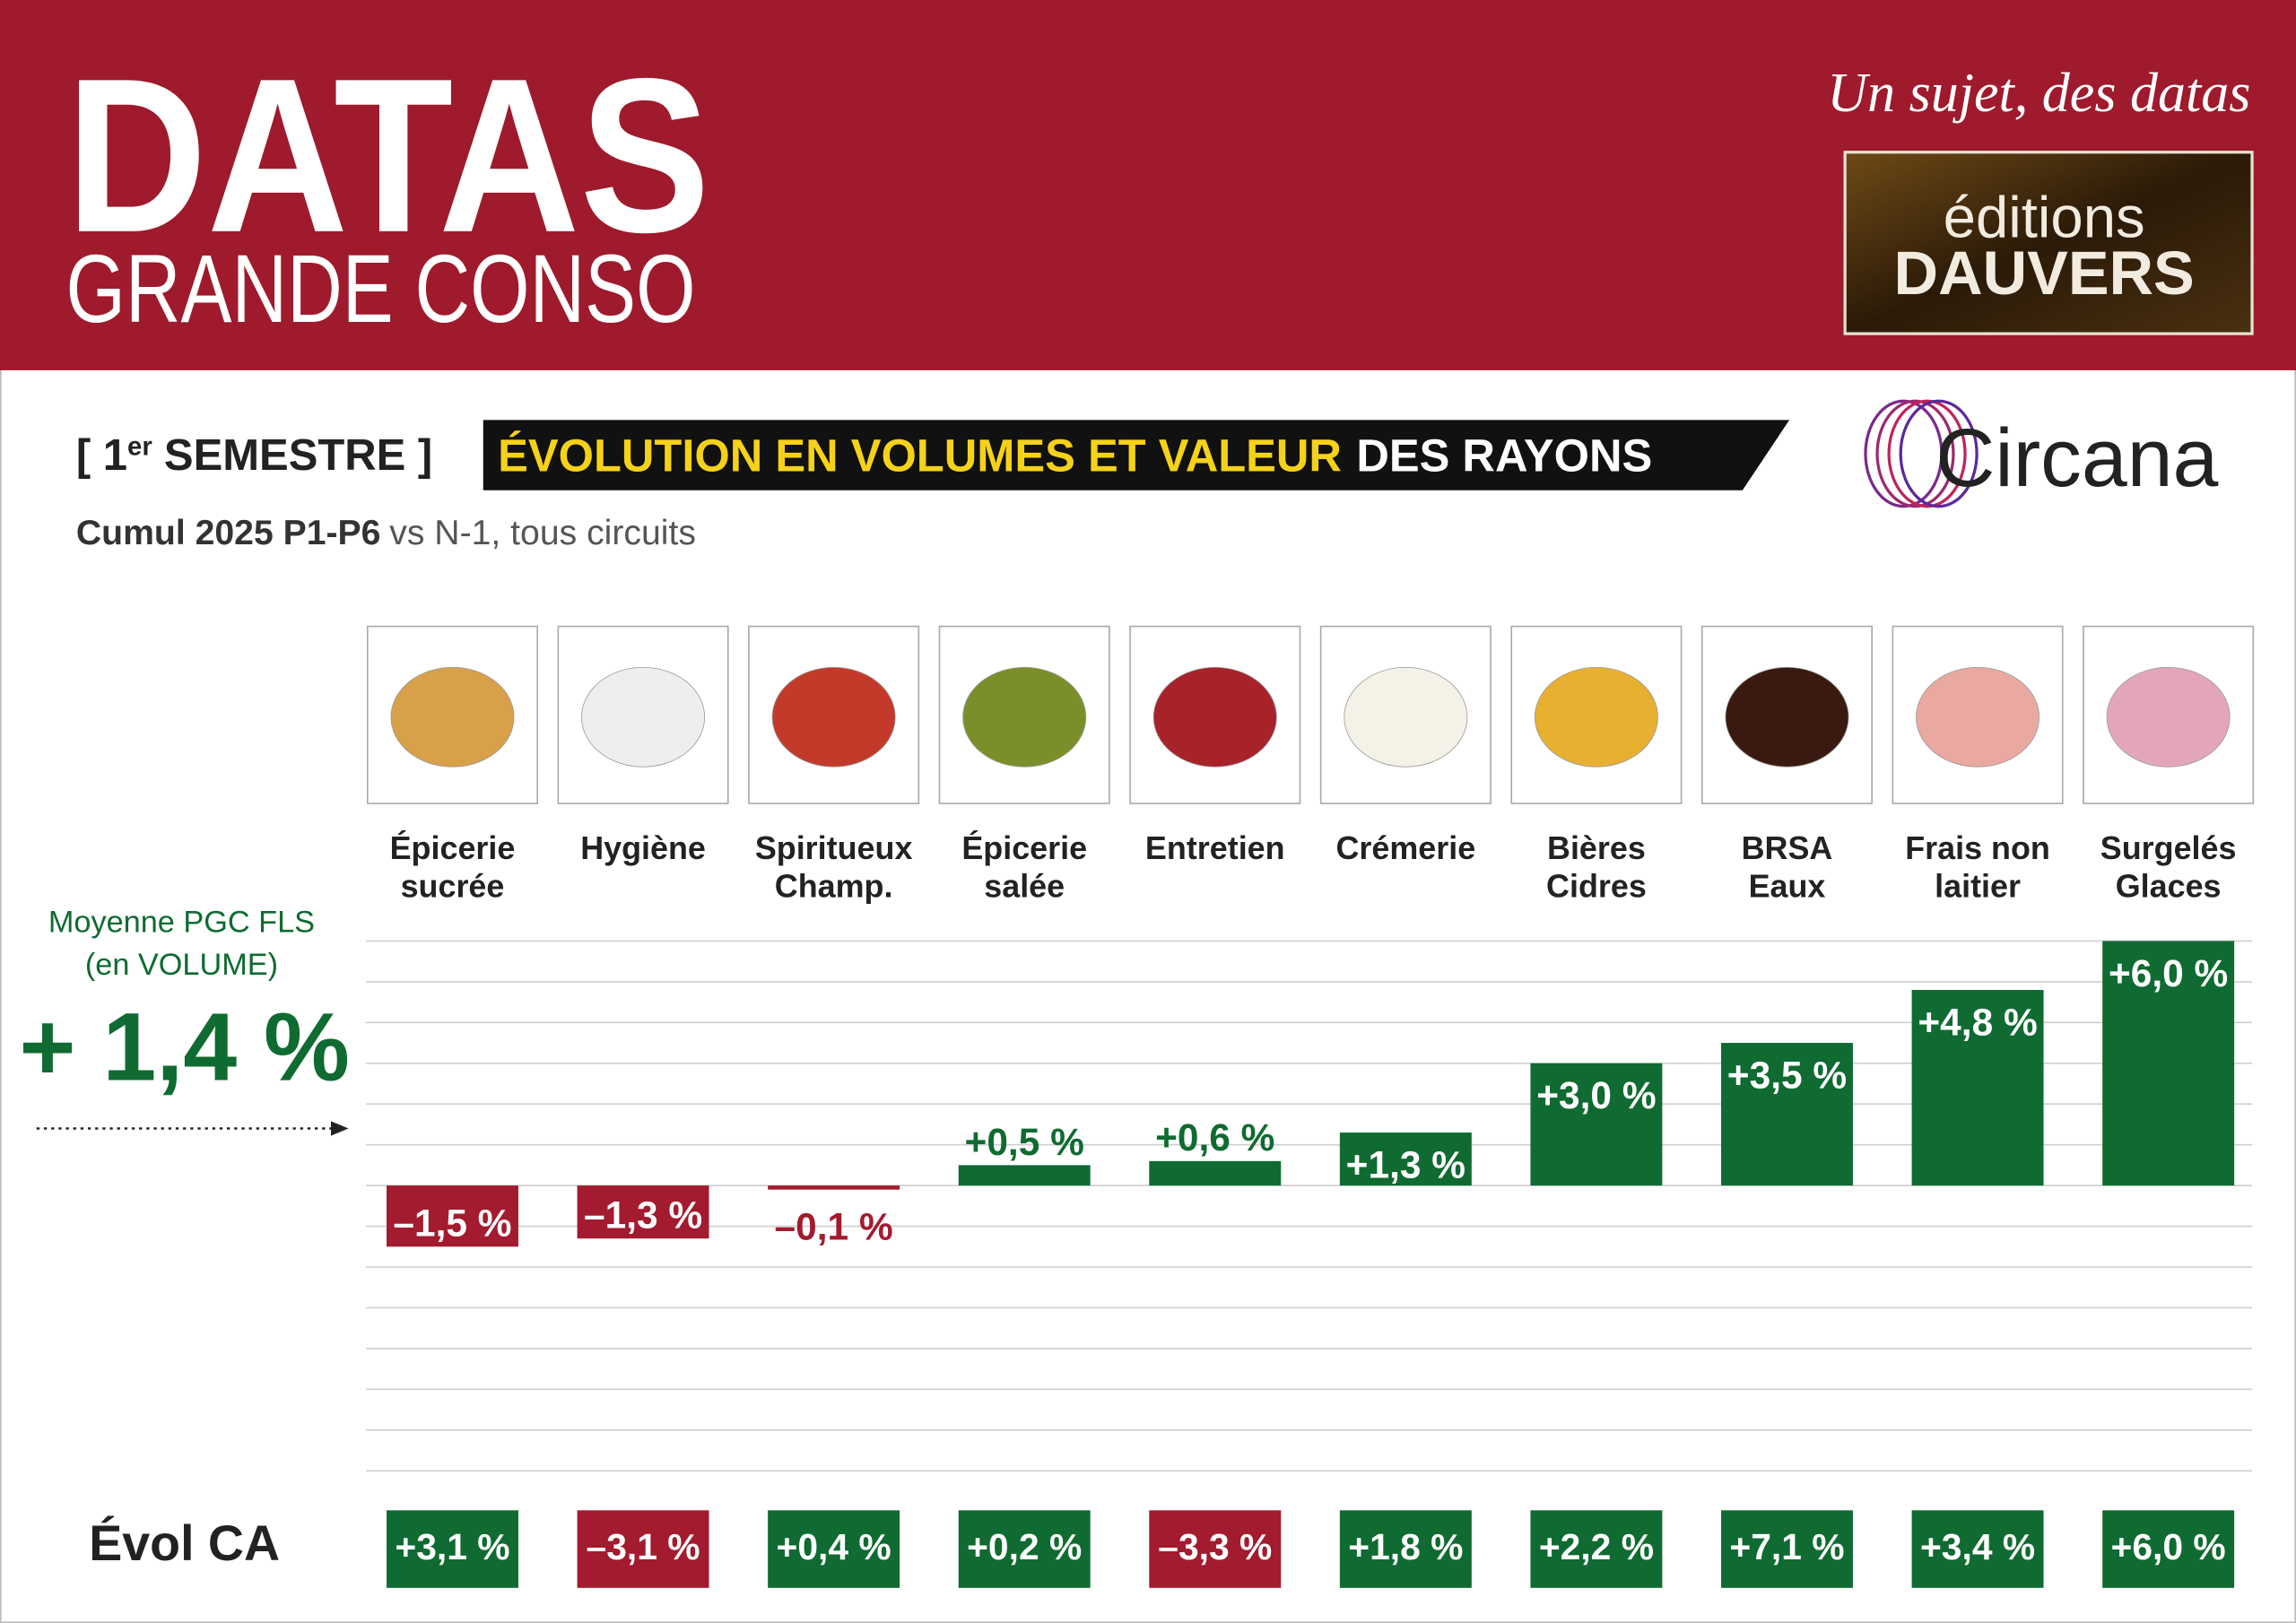 The width and height of the screenshot is (2296, 1623). Describe the element at coordinates (339, 1128) in the screenshot. I see `average-arrow` at that location.